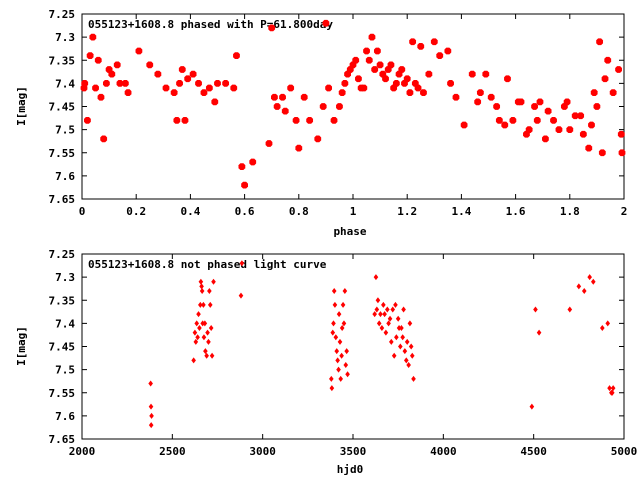 The height and width of the screenshot is (480, 640). What do you see at coordinates (62, 60) in the screenshot?
I see `y-tick-label: 7.35` at bounding box center [62, 60].